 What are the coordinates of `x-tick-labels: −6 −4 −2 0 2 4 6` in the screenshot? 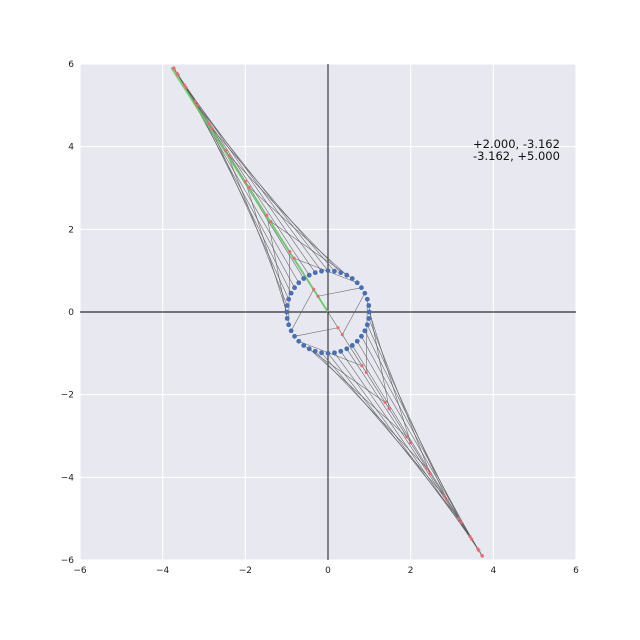 It's located at (326, 571).